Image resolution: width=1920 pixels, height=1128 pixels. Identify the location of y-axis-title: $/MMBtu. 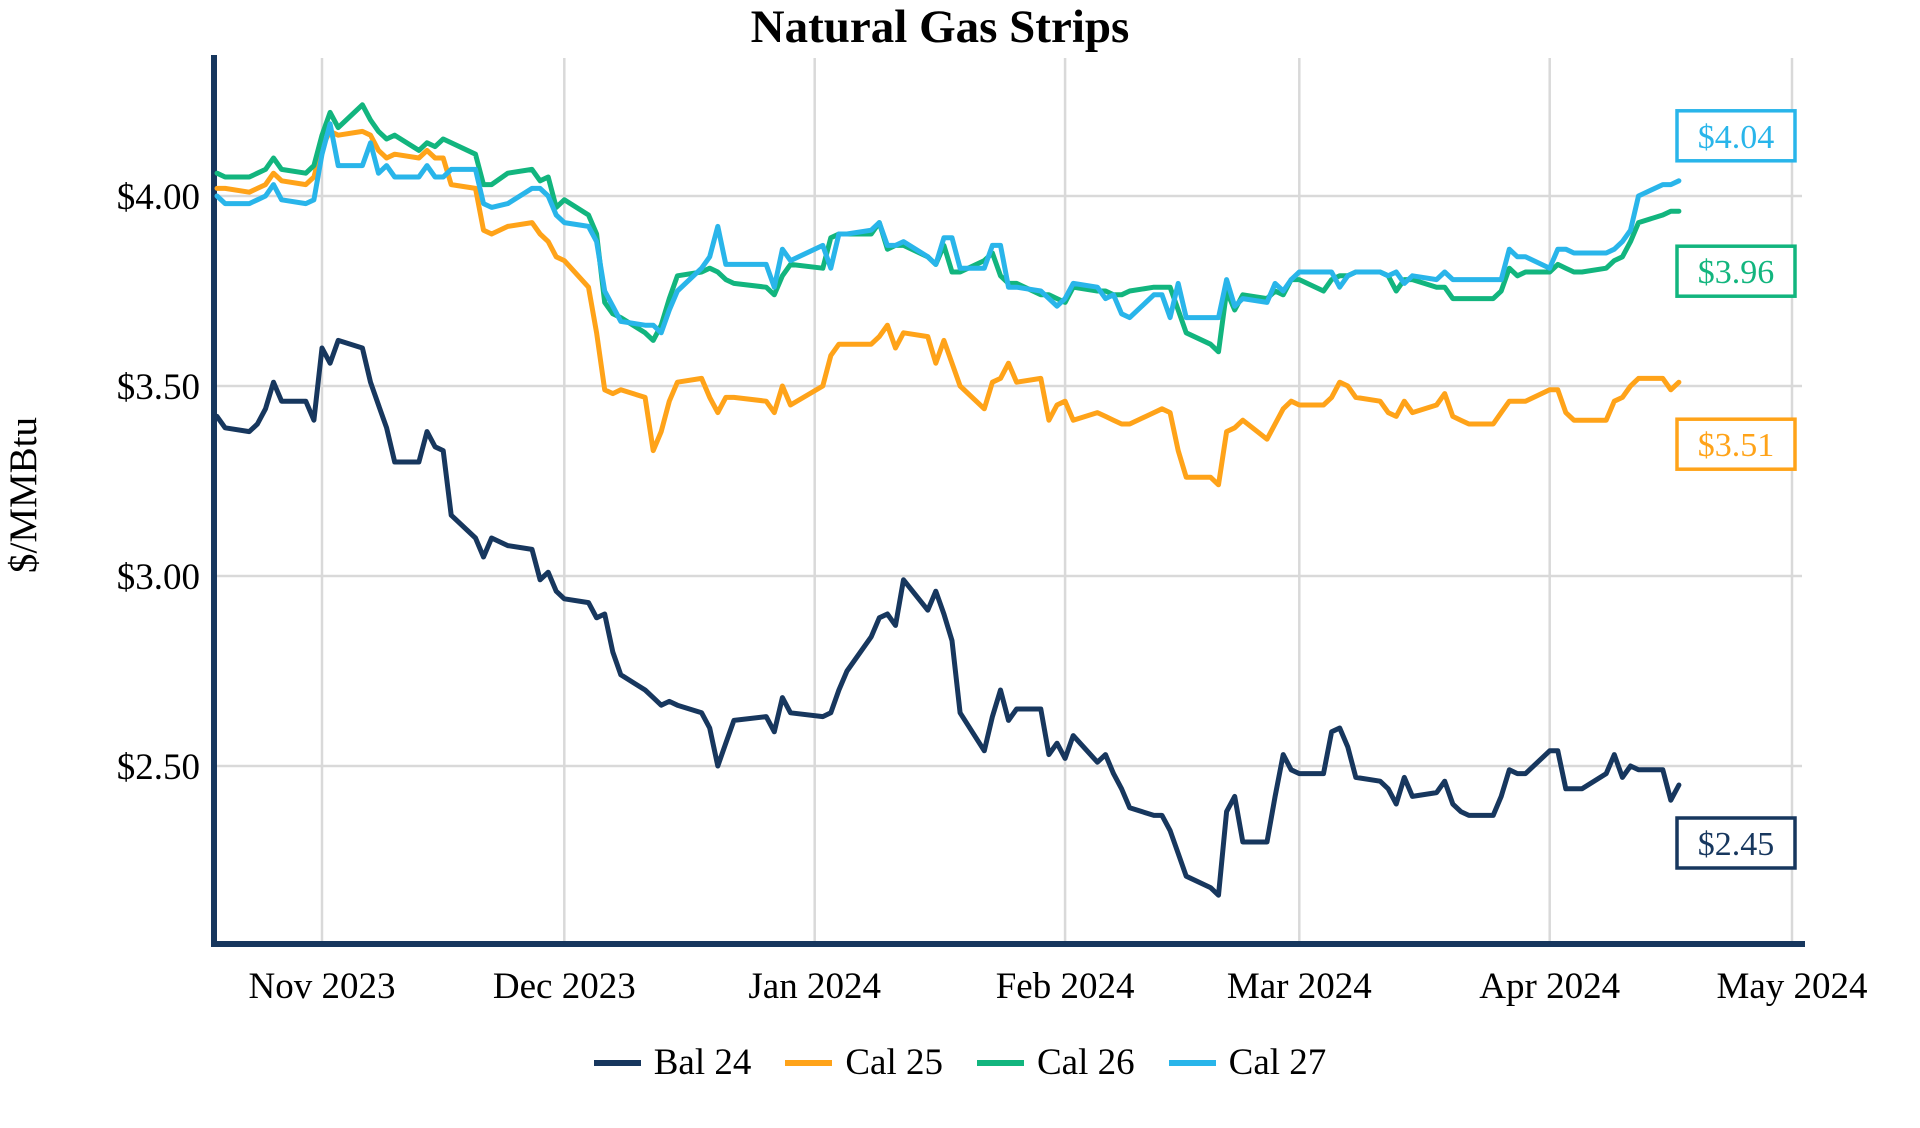
(23, 495).